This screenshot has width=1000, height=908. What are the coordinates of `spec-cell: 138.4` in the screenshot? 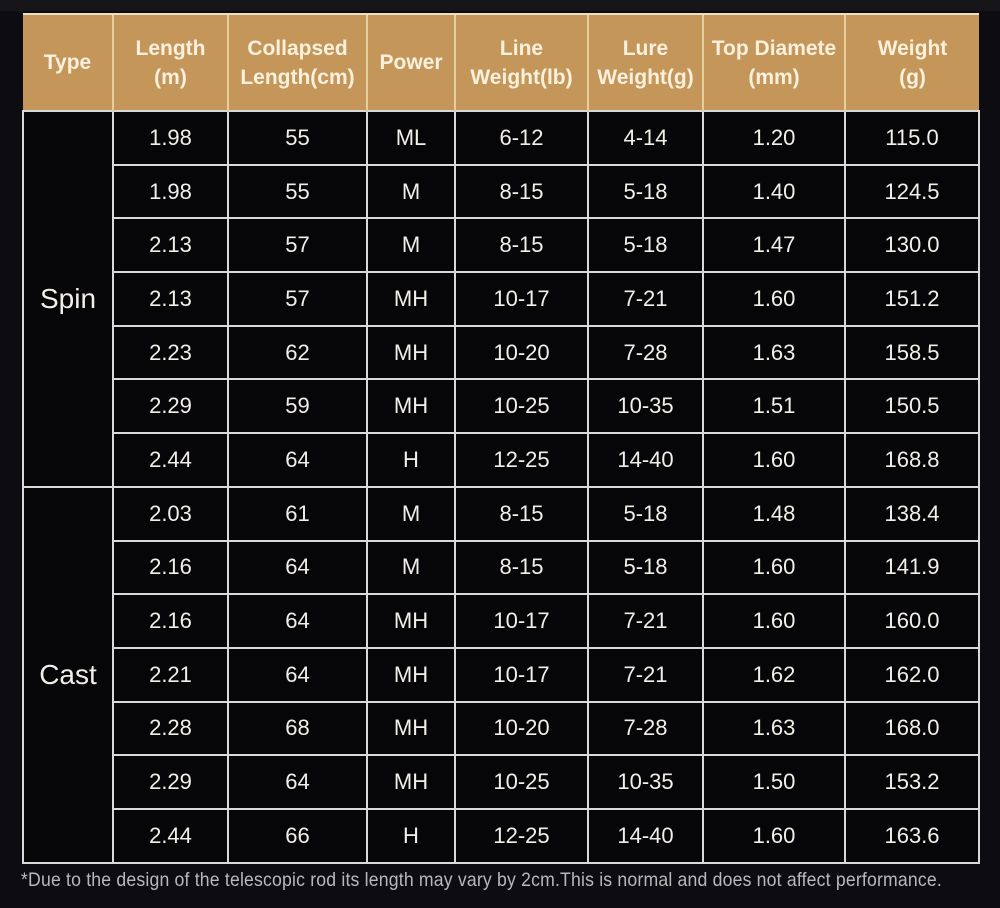 It's located at (912, 513).